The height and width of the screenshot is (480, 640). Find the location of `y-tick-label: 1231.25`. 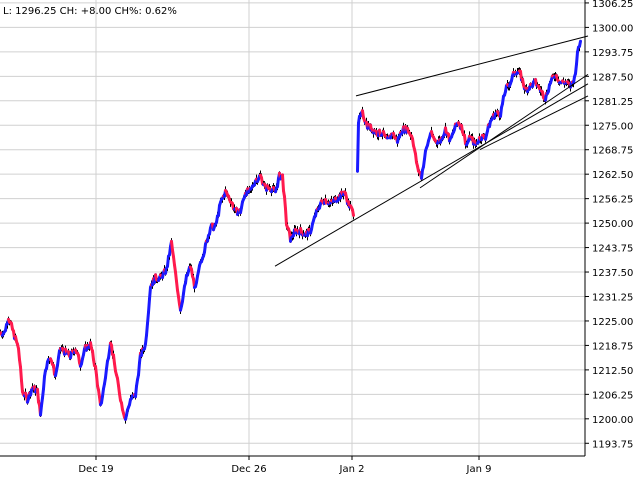

y-tick-label: 1231.25 is located at coordinates (612, 297).